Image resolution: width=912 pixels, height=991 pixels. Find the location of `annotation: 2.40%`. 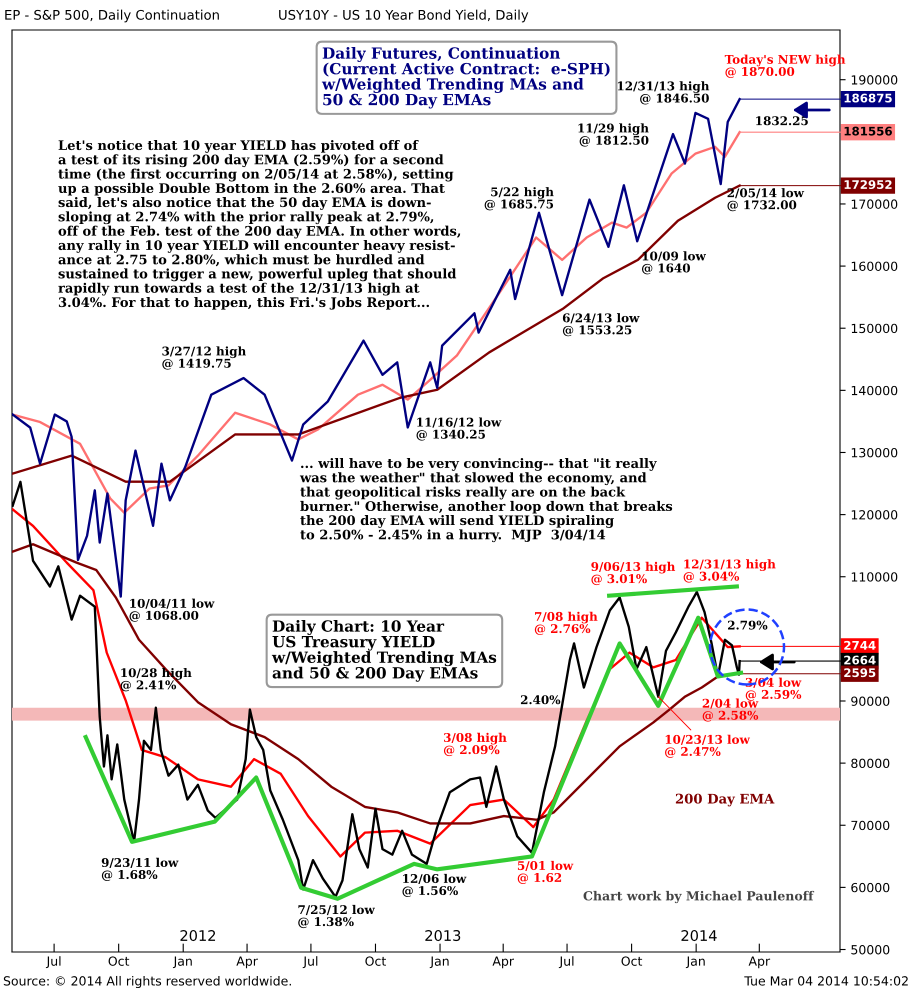

annotation: 2.40% is located at coordinates (540, 699).